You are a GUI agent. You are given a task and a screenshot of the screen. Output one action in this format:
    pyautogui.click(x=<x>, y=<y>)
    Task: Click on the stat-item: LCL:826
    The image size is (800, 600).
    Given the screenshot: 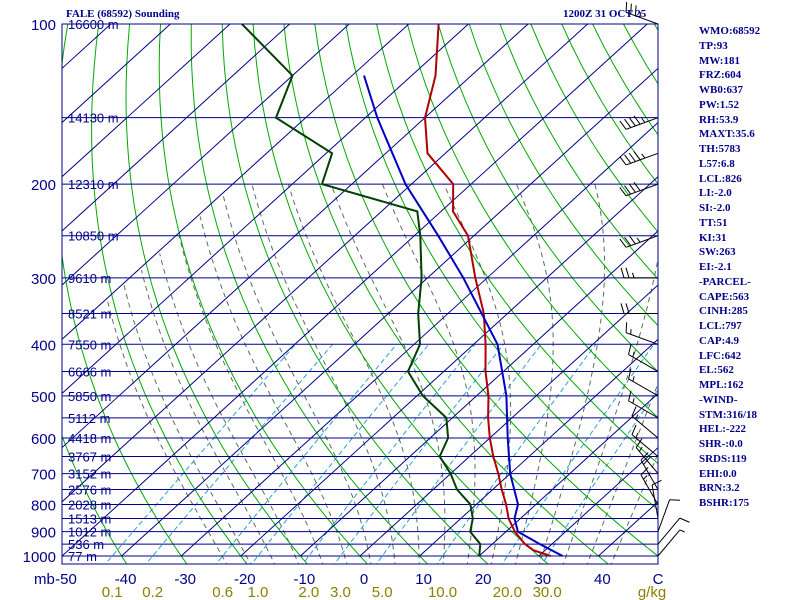 What is the action you would take?
    pyautogui.click(x=720, y=178)
    